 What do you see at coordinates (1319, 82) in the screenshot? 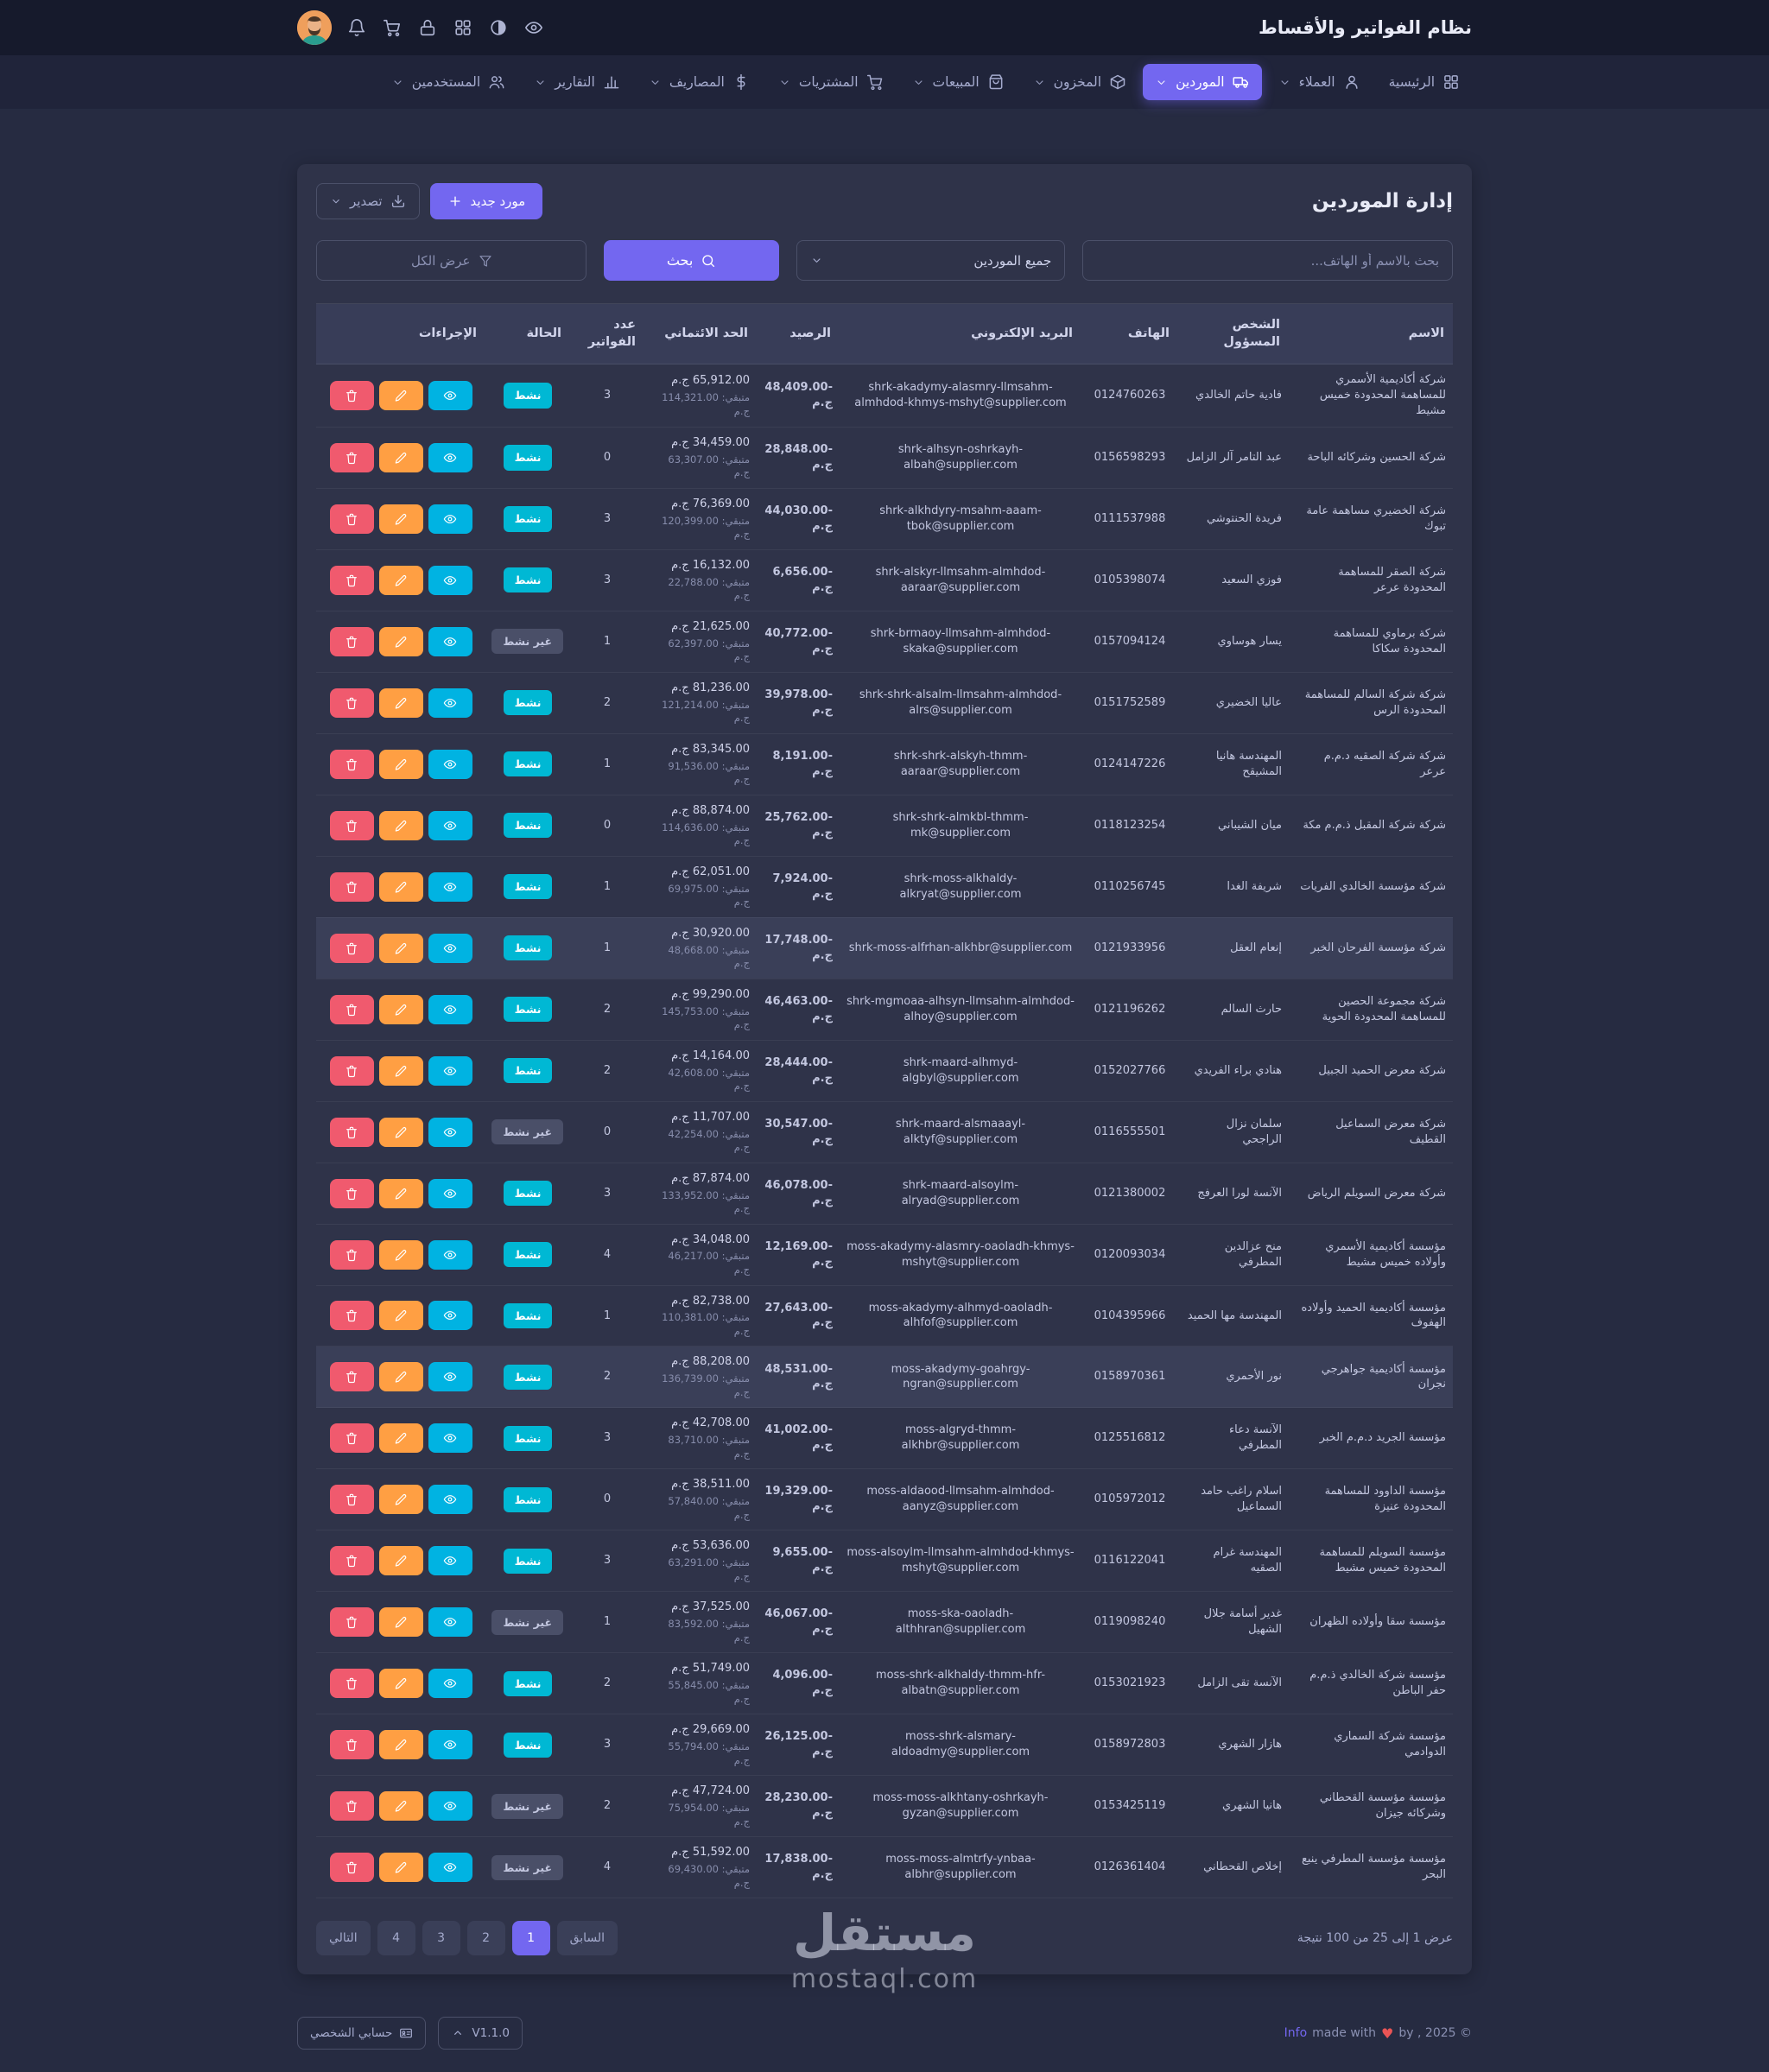
I see `nav-item-clients: العملاء` at bounding box center [1319, 82].